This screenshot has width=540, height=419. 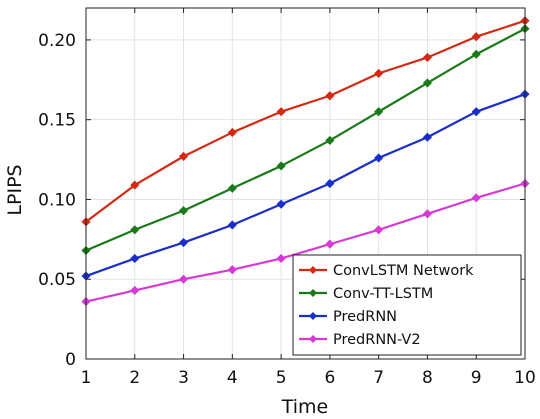 I want to click on x-axis-title: Time, so click(x=305, y=407).